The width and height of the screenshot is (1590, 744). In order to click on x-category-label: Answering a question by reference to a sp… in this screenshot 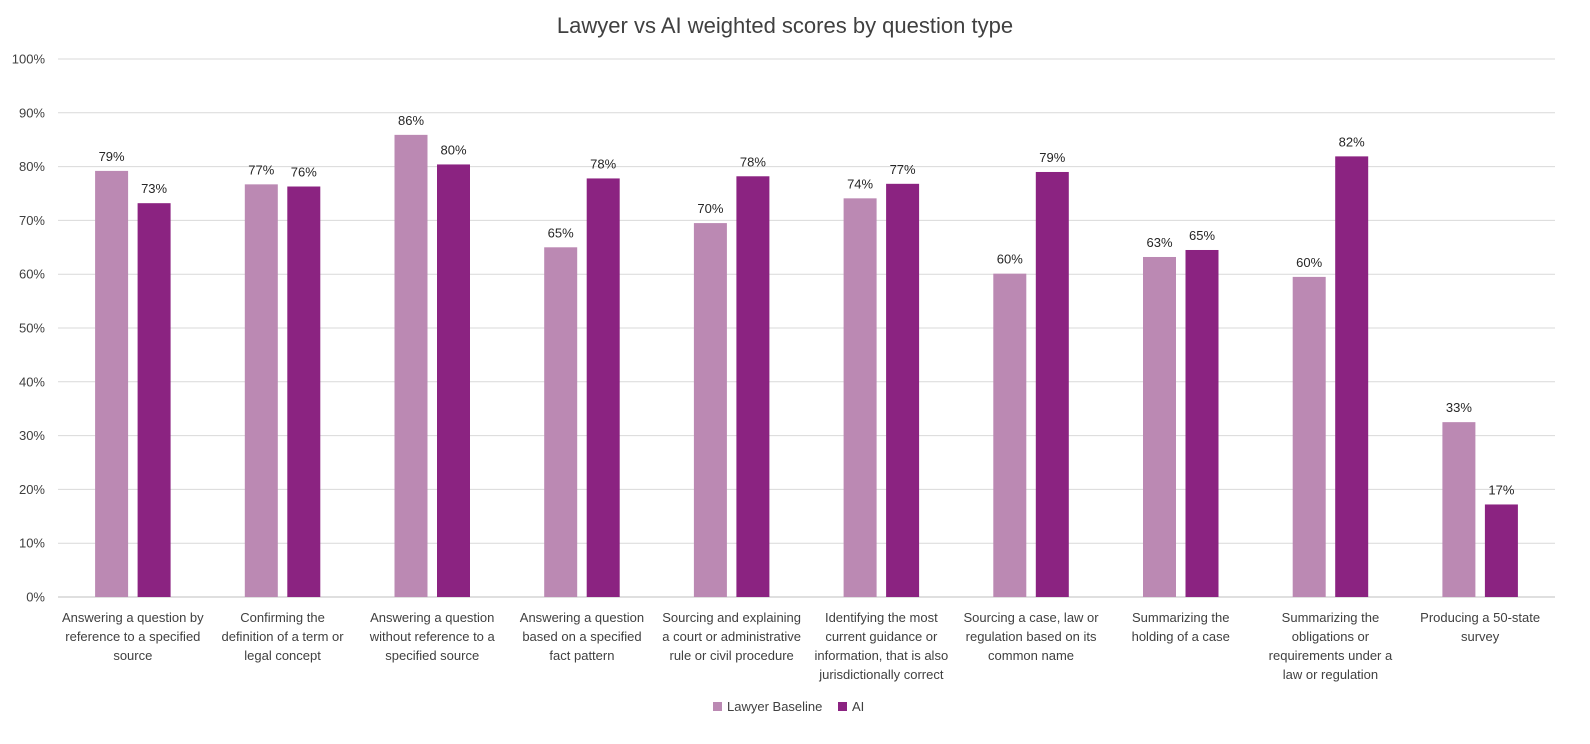, I will do `click(133, 636)`.